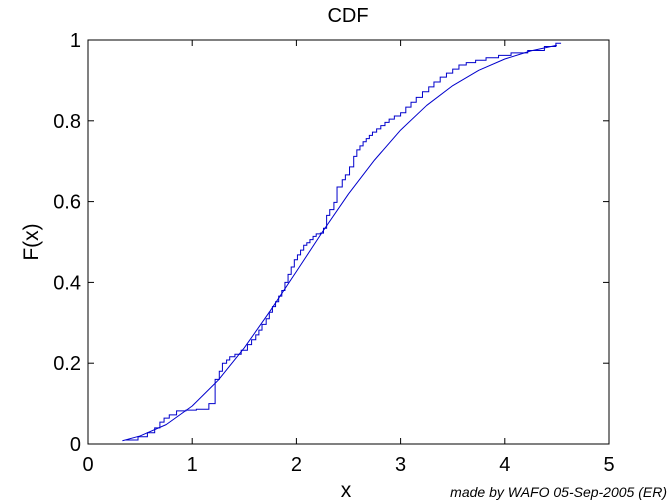 This screenshot has width=672, height=504. I want to click on y-tick-label: 1, so click(75, 41).